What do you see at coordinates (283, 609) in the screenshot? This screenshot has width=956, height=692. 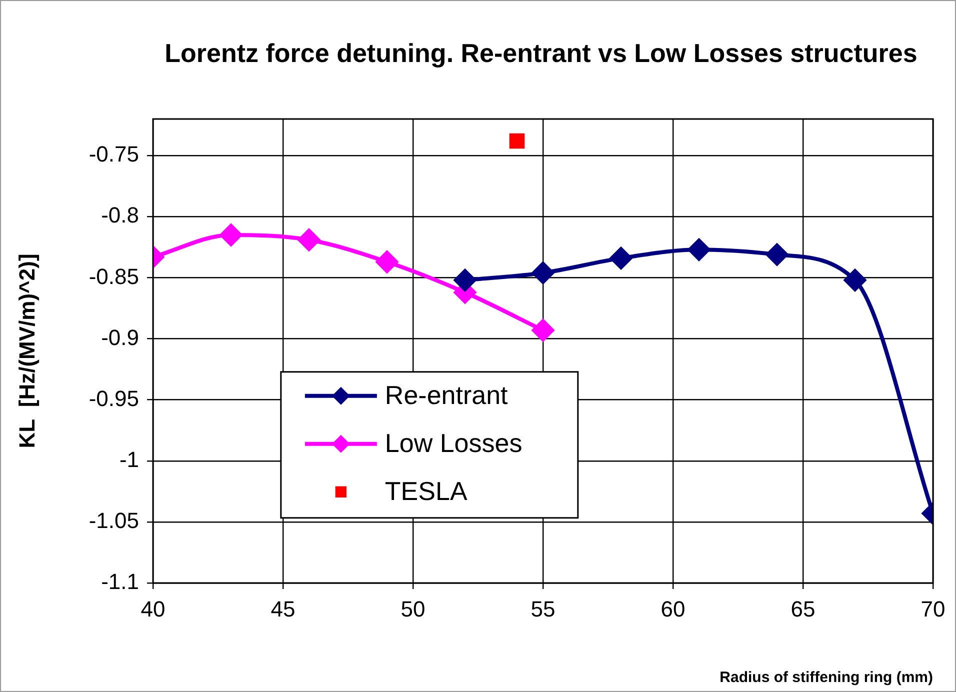 I see `x-tick-label: 45` at bounding box center [283, 609].